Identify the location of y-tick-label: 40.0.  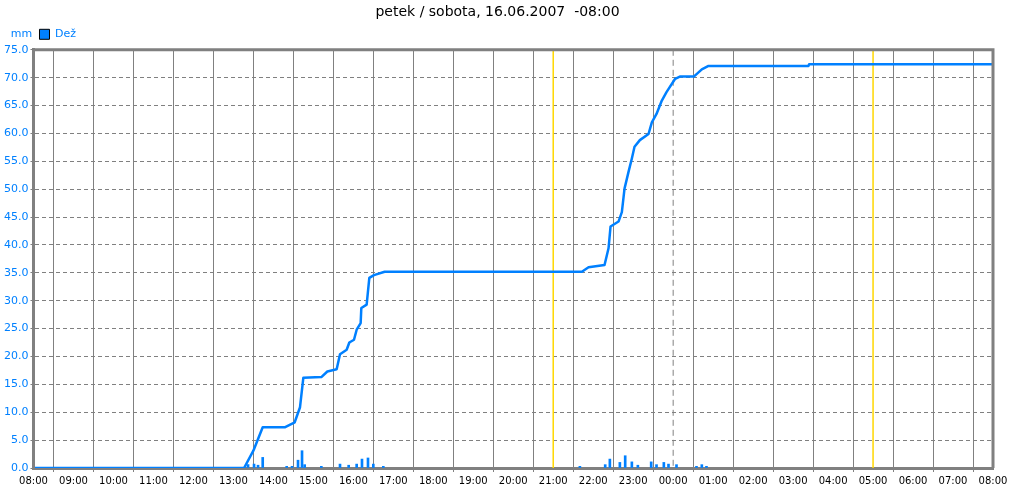
(16, 244).